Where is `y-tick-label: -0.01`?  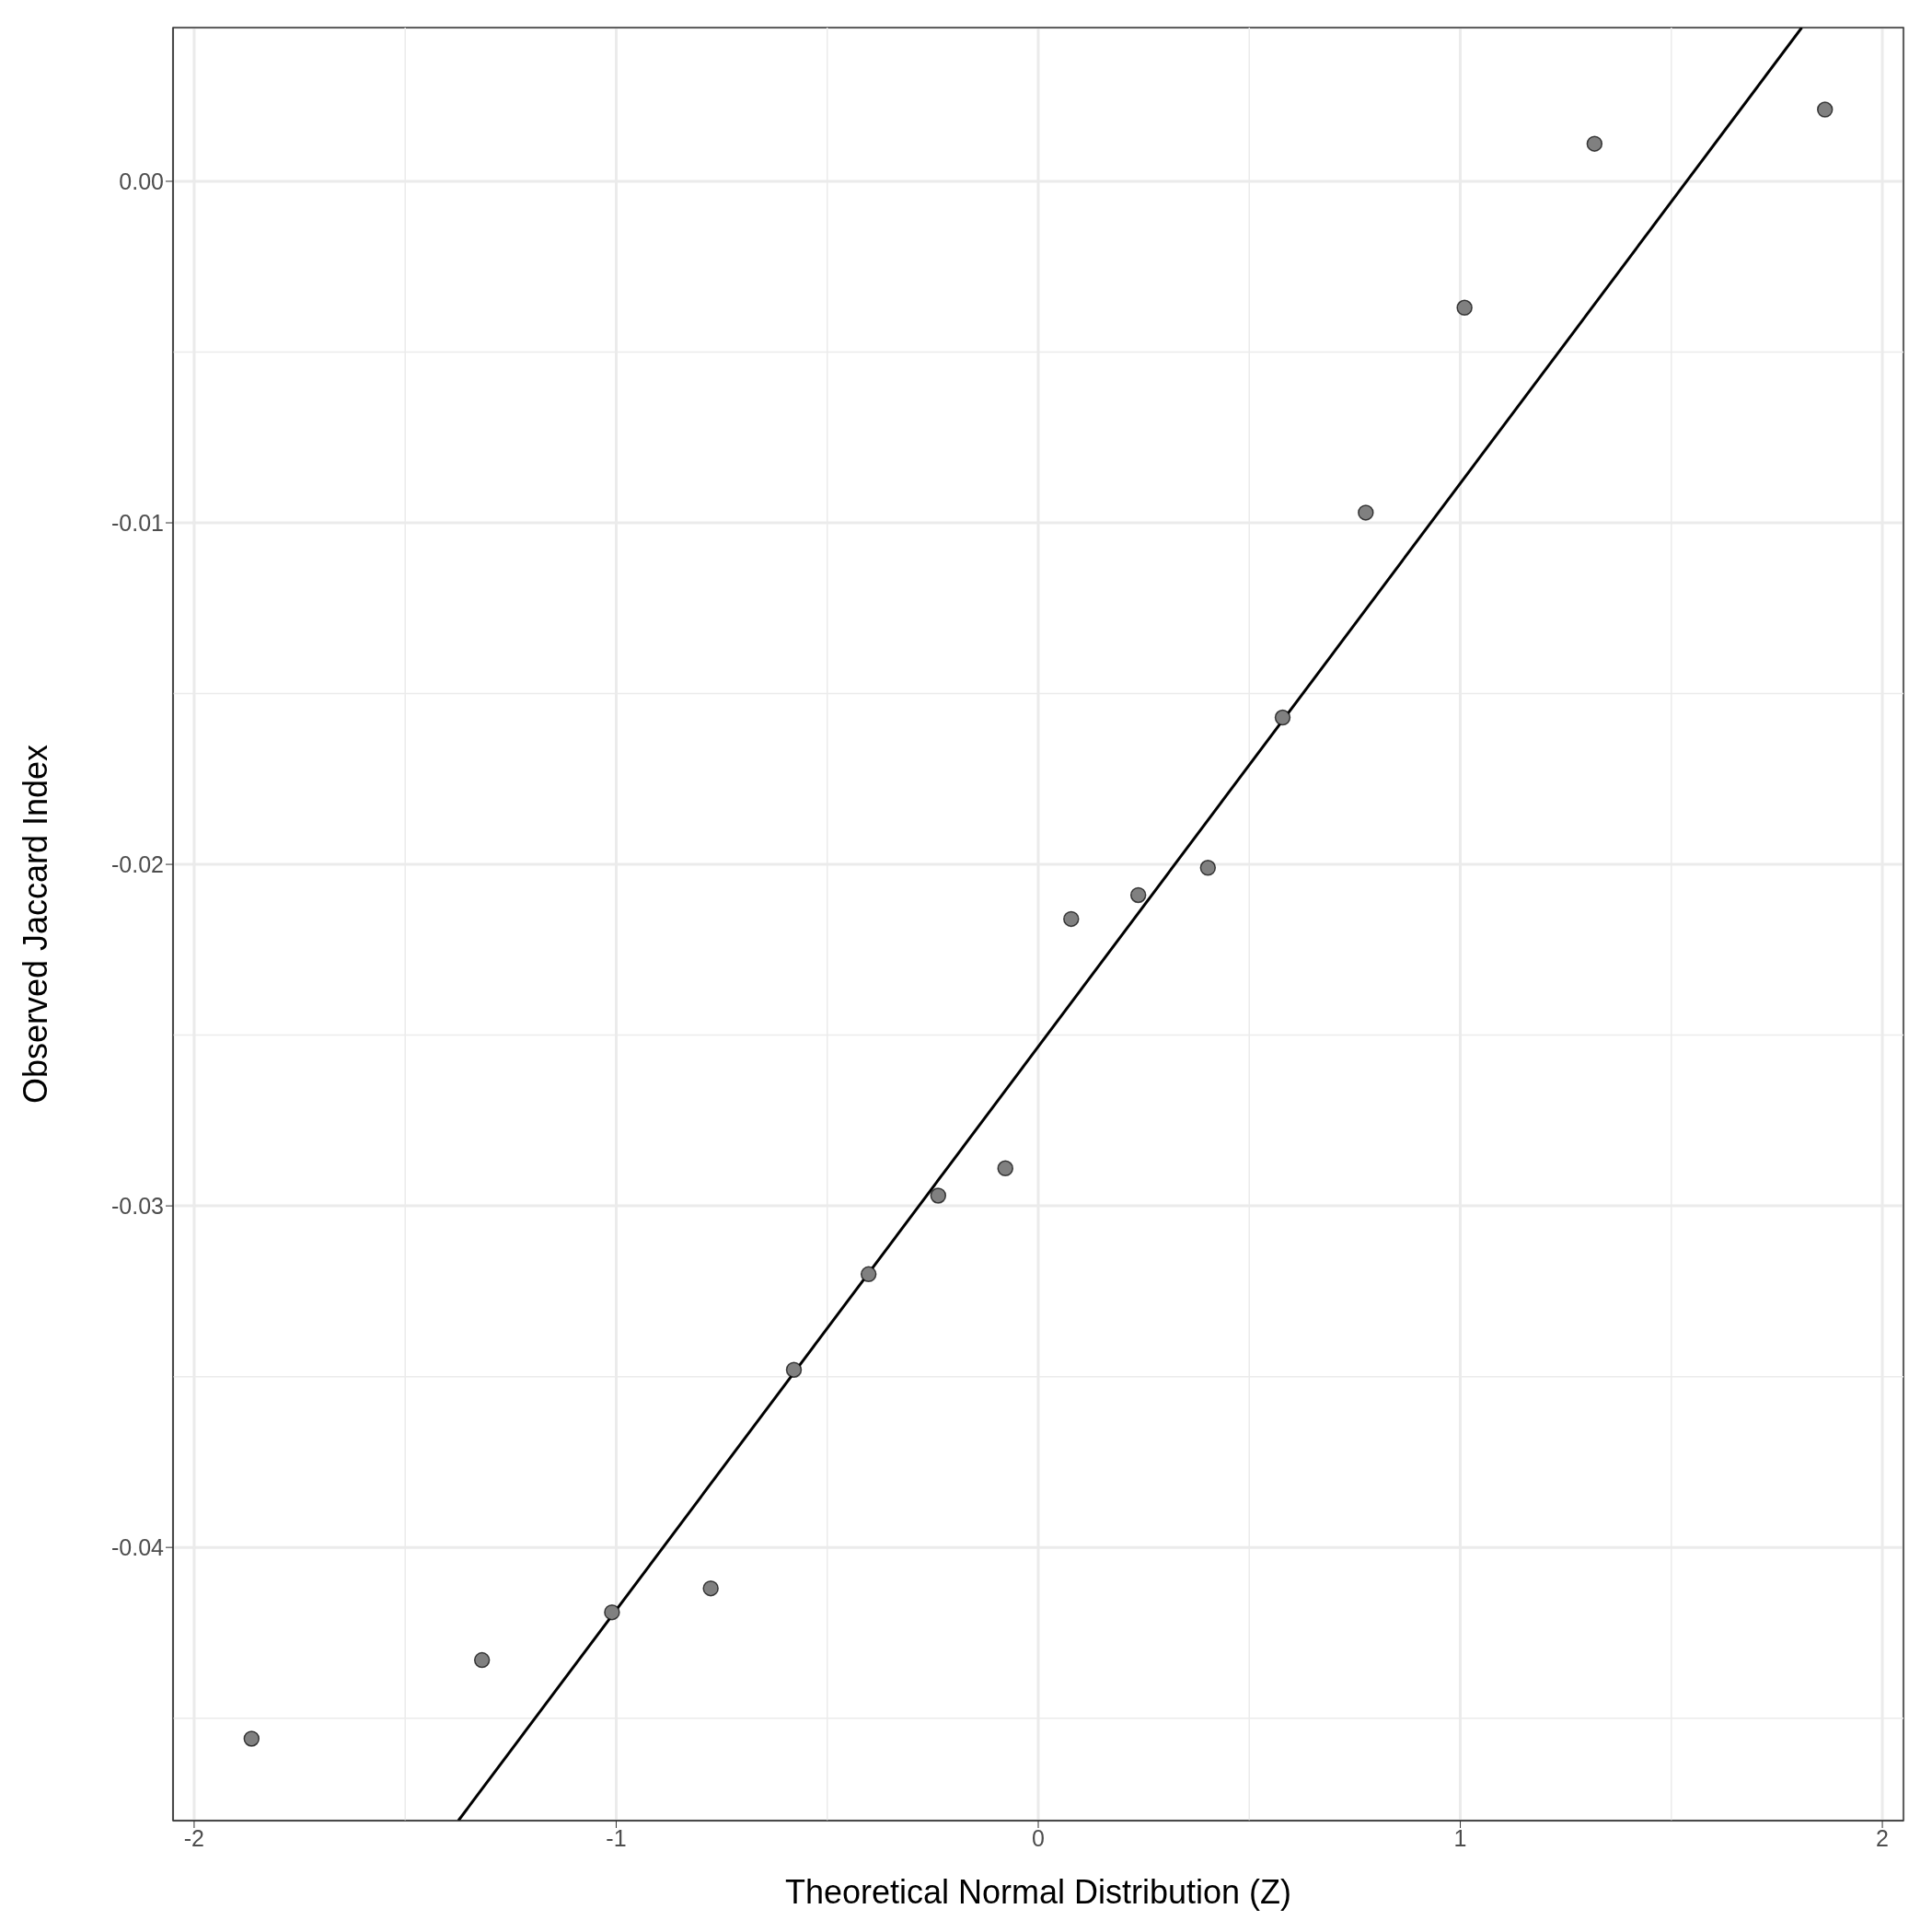 y-tick-label: -0.01 is located at coordinates (137, 522).